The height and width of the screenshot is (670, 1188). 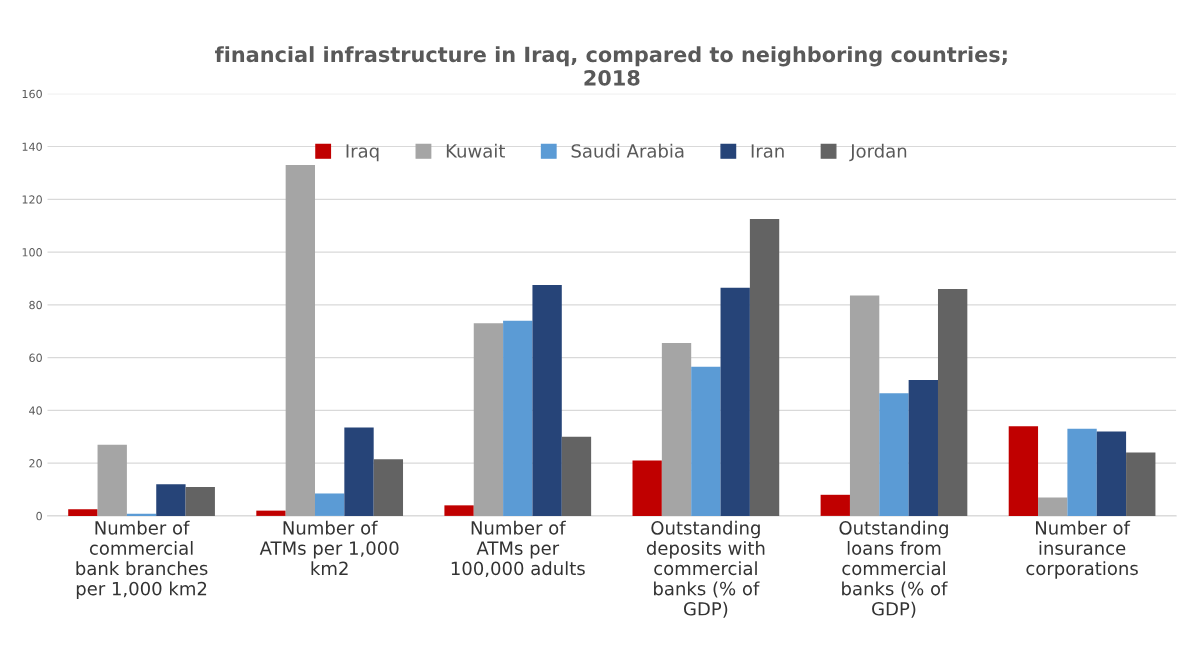 I want to click on legend-label: Jordan, so click(x=878, y=152).